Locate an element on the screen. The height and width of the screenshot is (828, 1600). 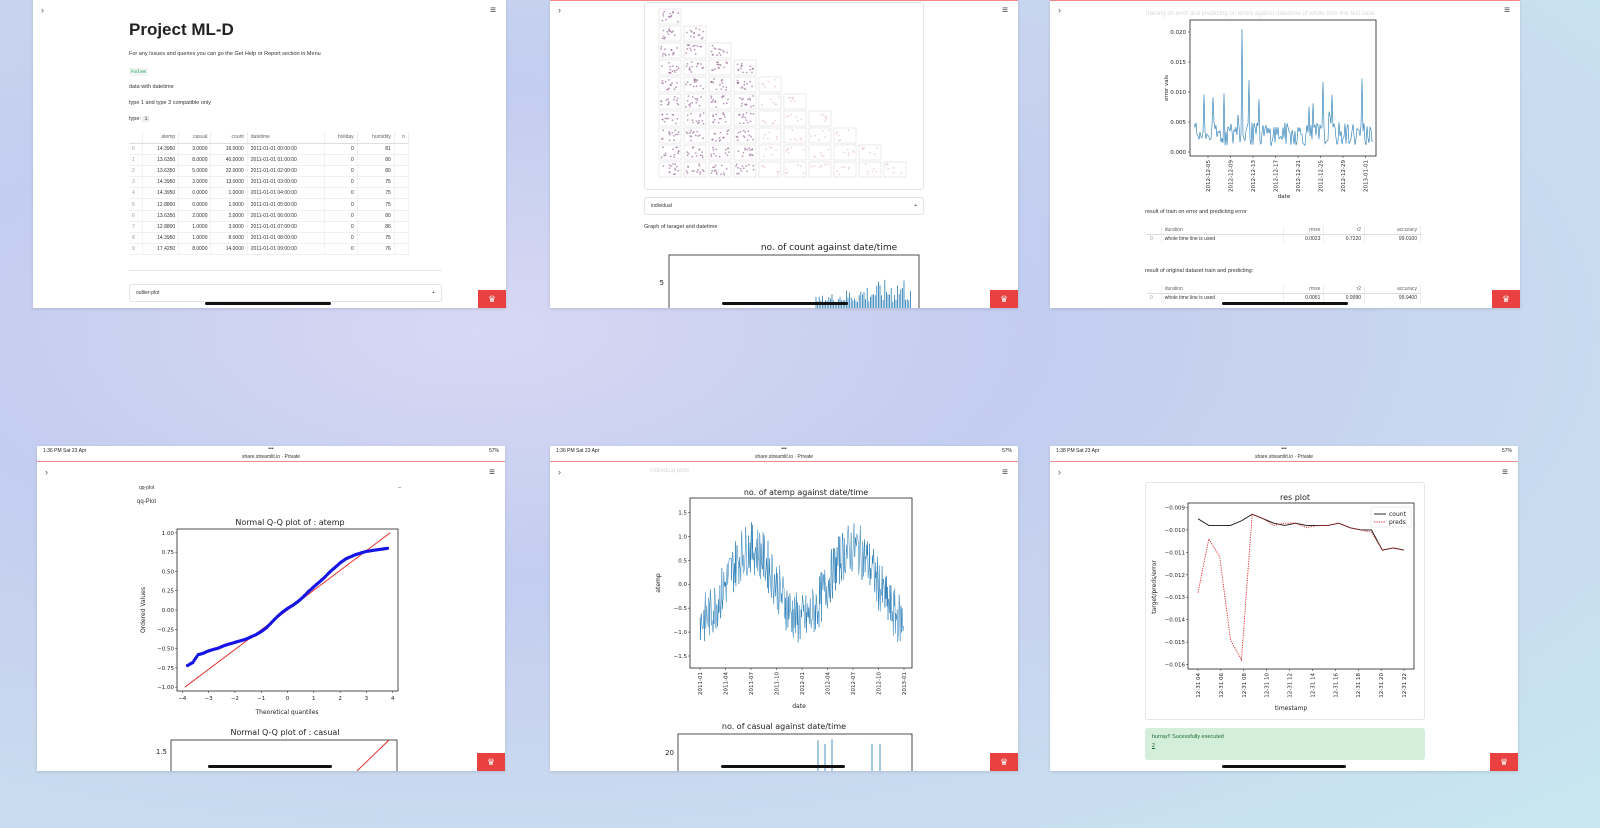
table-cell: 0.0051 is located at coordinates (1304, 297).